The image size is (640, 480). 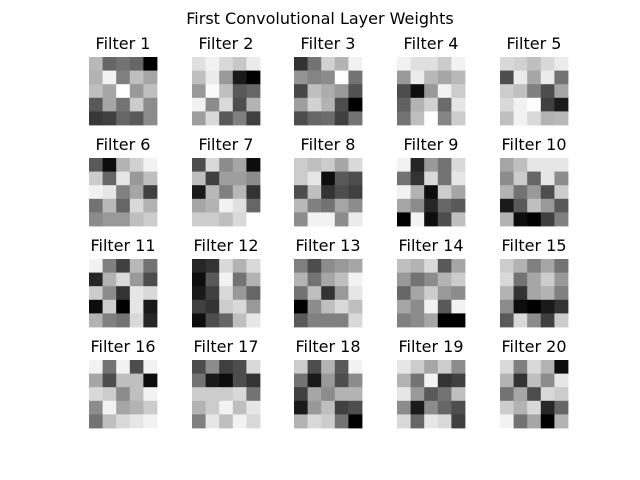 What do you see at coordinates (225, 245) in the screenshot?
I see `filter-title: Filter 12` at bounding box center [225, 245].